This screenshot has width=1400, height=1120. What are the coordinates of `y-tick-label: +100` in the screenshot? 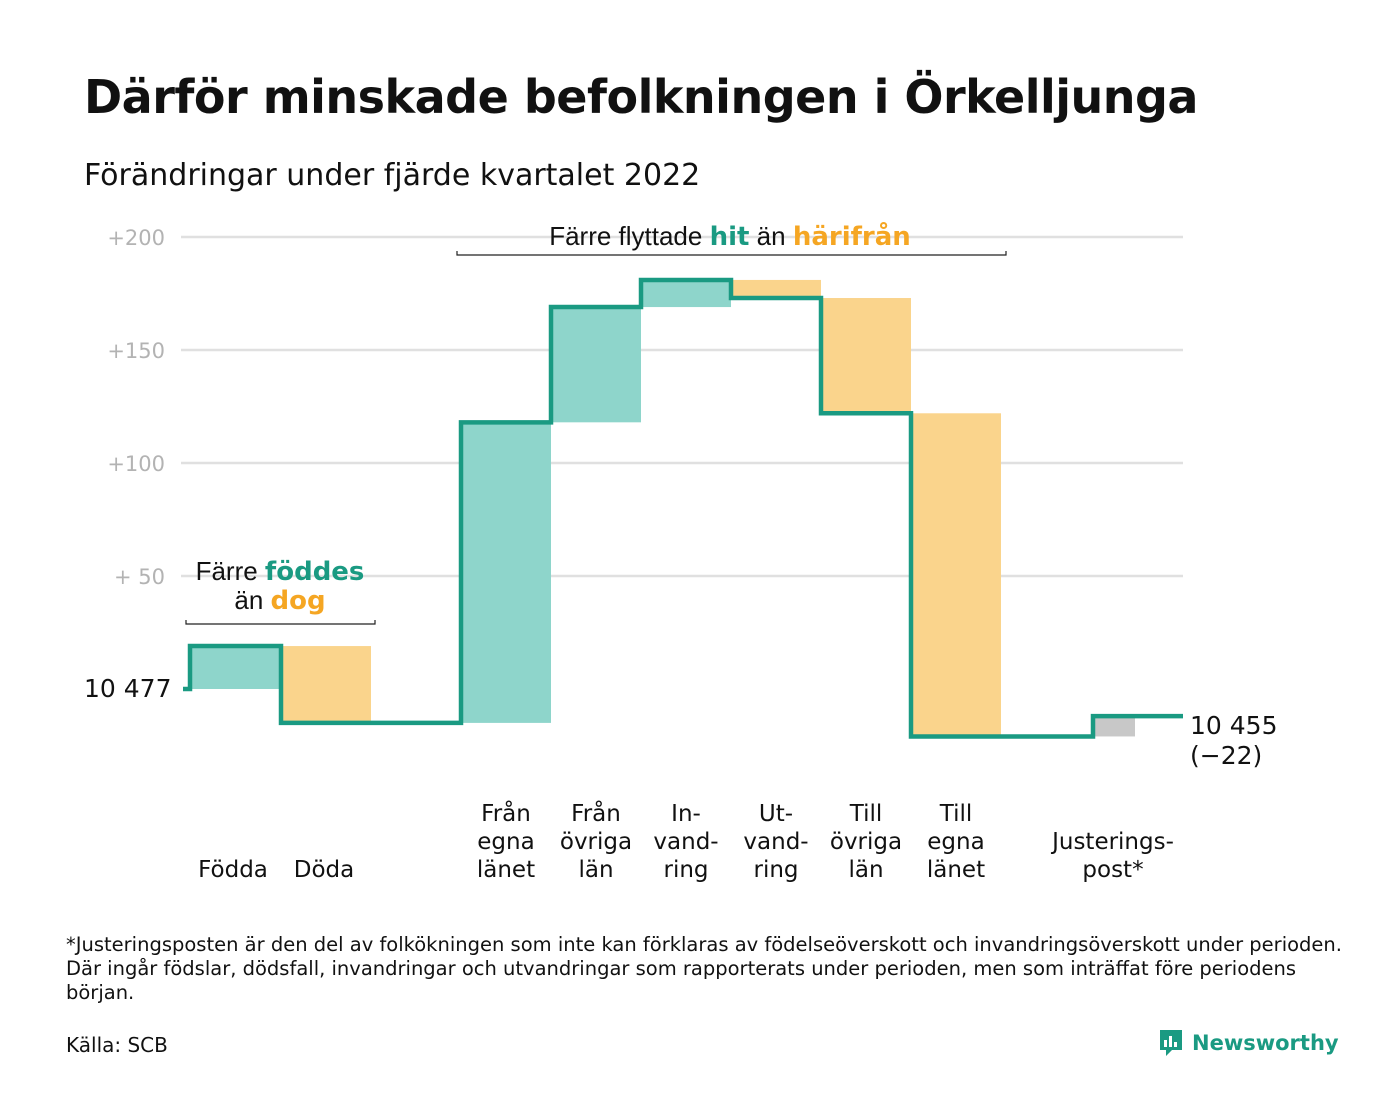 It's located at (136, 464).